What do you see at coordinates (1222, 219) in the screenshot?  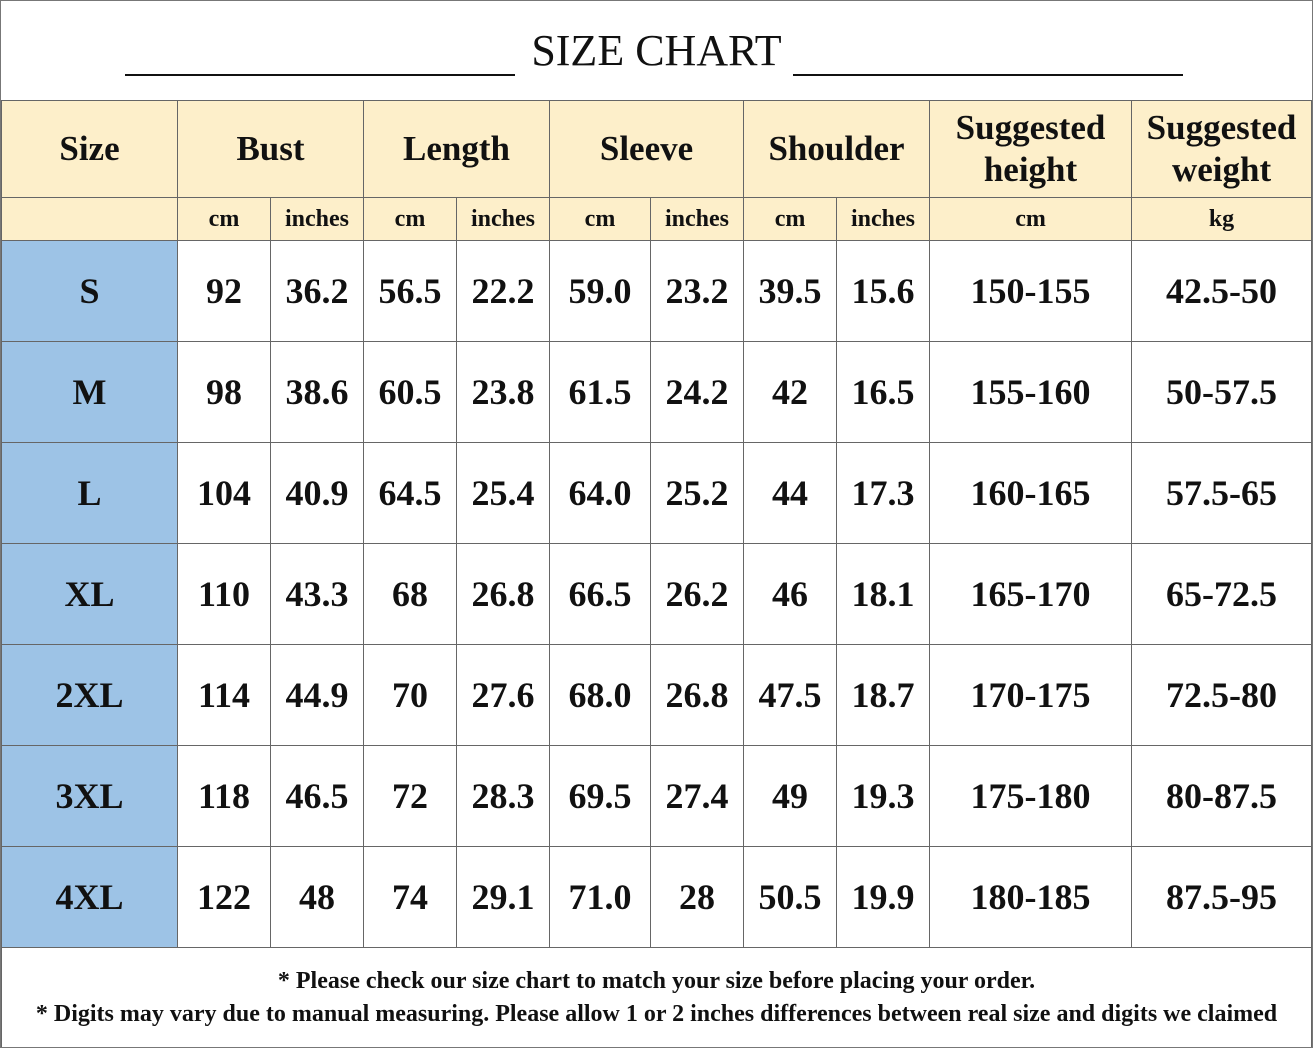 I see `unit-cell: kg` at bounding box center [1222, 219].